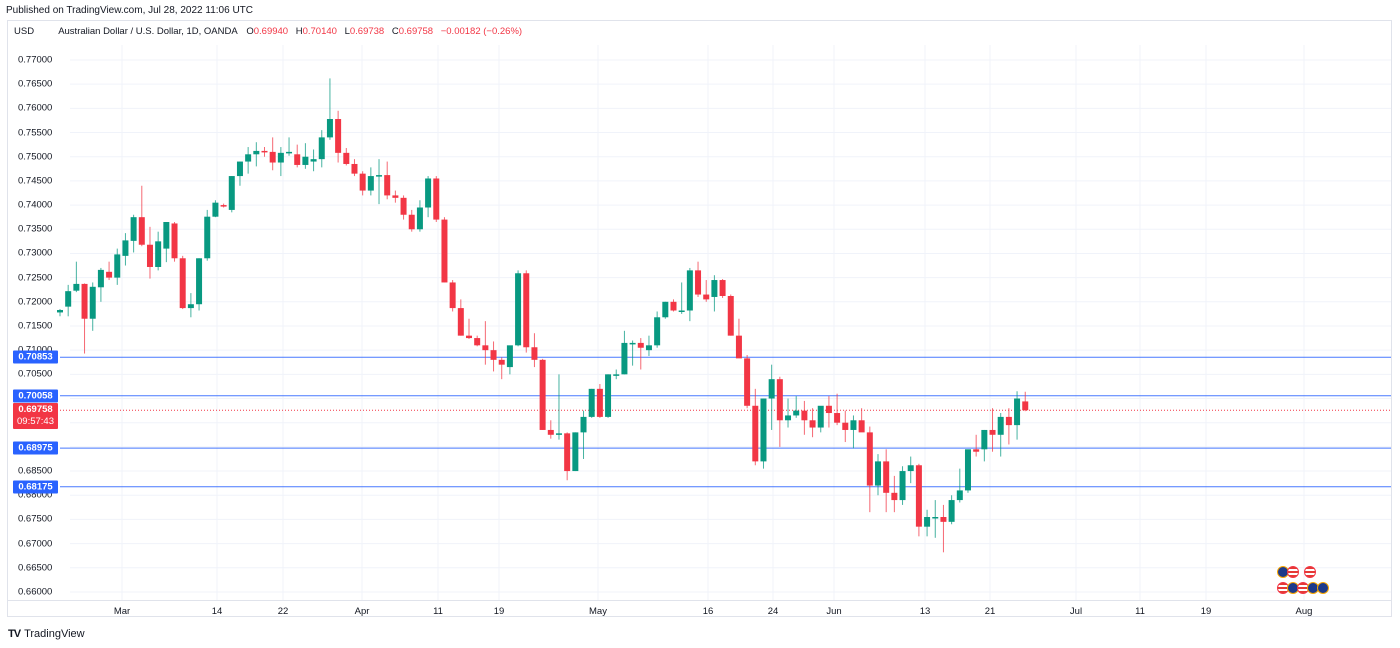  What do you see at coordinates (1323, 588) in the screenshot?
I see `australia-flag-event-icon` at bounding box center [1323, 588].